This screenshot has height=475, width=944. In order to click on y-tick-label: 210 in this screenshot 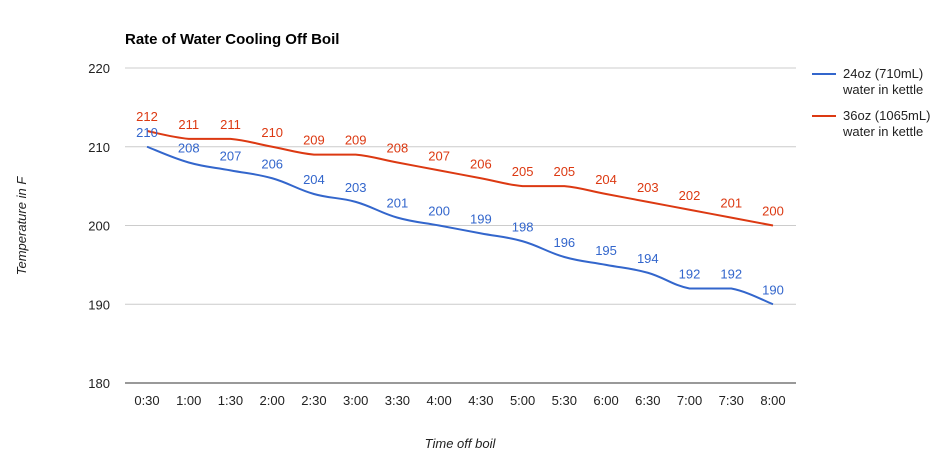, I will do `click(99, 147)`.